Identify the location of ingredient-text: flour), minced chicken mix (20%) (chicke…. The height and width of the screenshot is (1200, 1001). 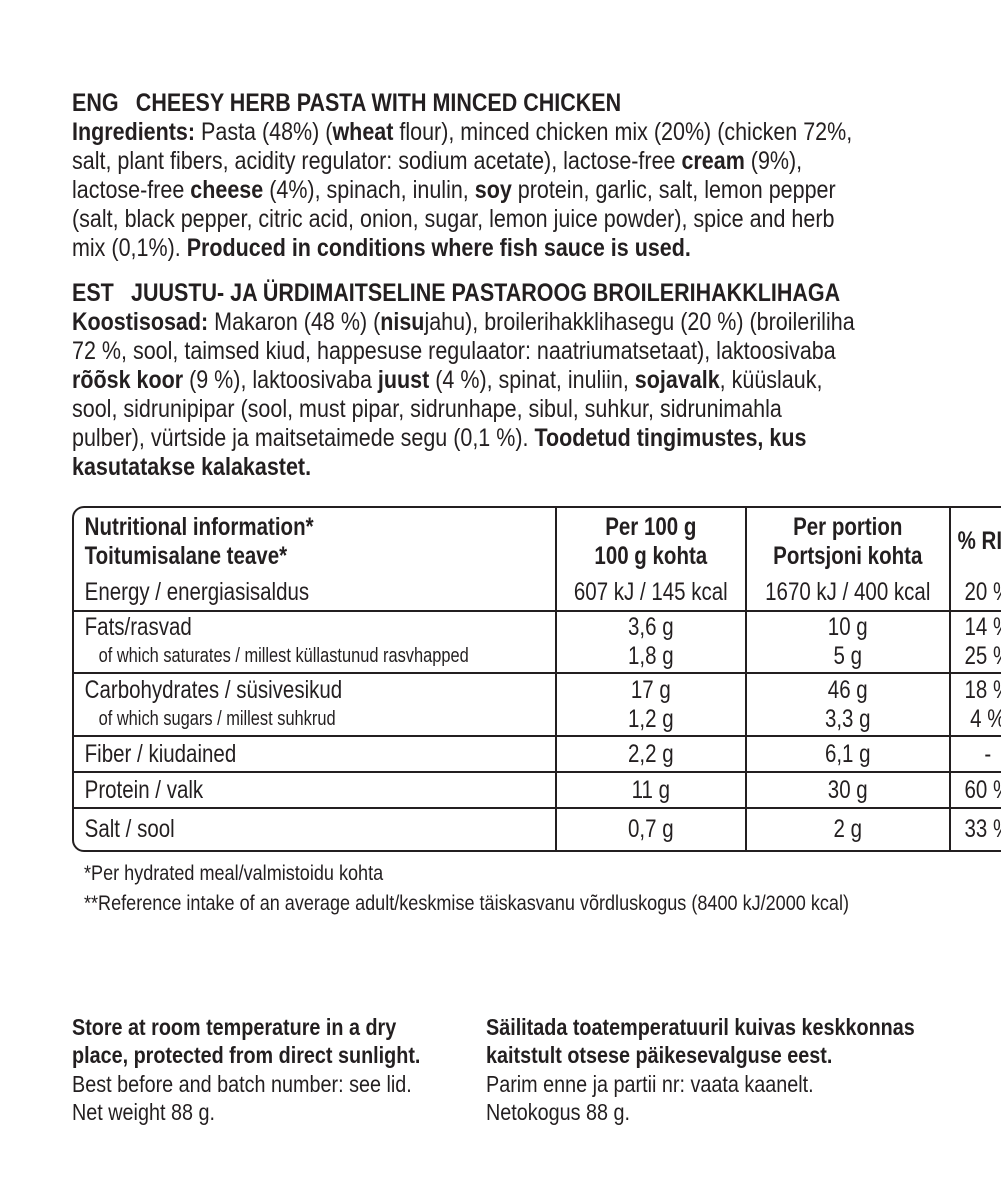
(623, 132).